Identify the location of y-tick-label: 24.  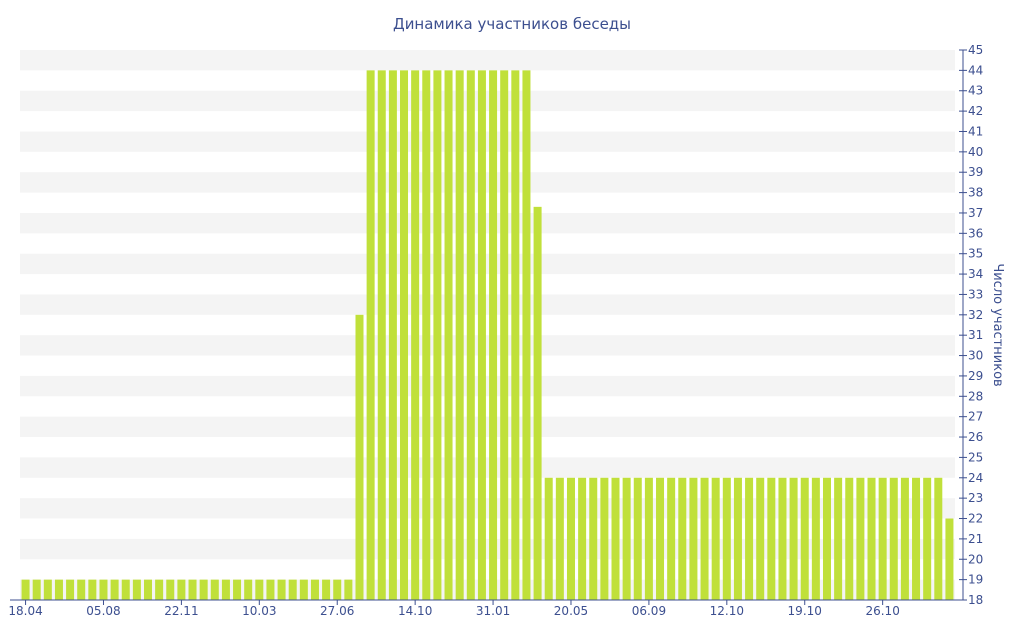
(975, 478).